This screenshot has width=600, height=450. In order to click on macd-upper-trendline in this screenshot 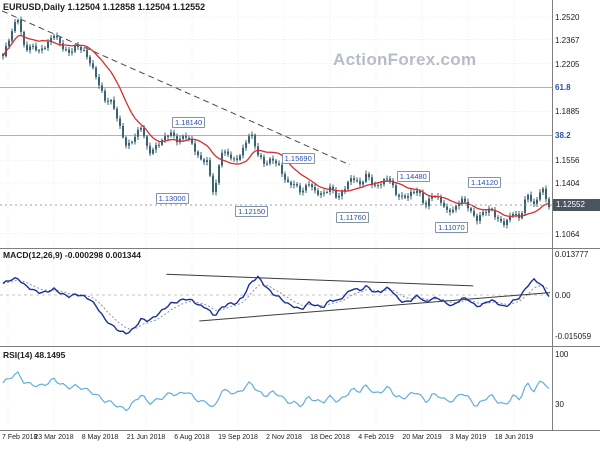, I will do `click(320, 280)`.